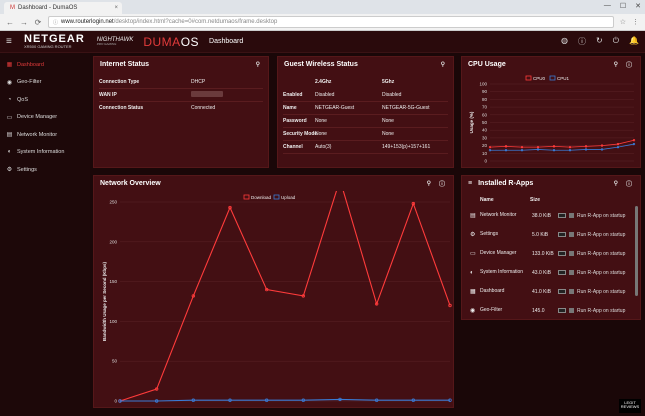 The height and width of the screenshot is (416, 645). I want to click on series-line-cpu1, so click(562, 147).